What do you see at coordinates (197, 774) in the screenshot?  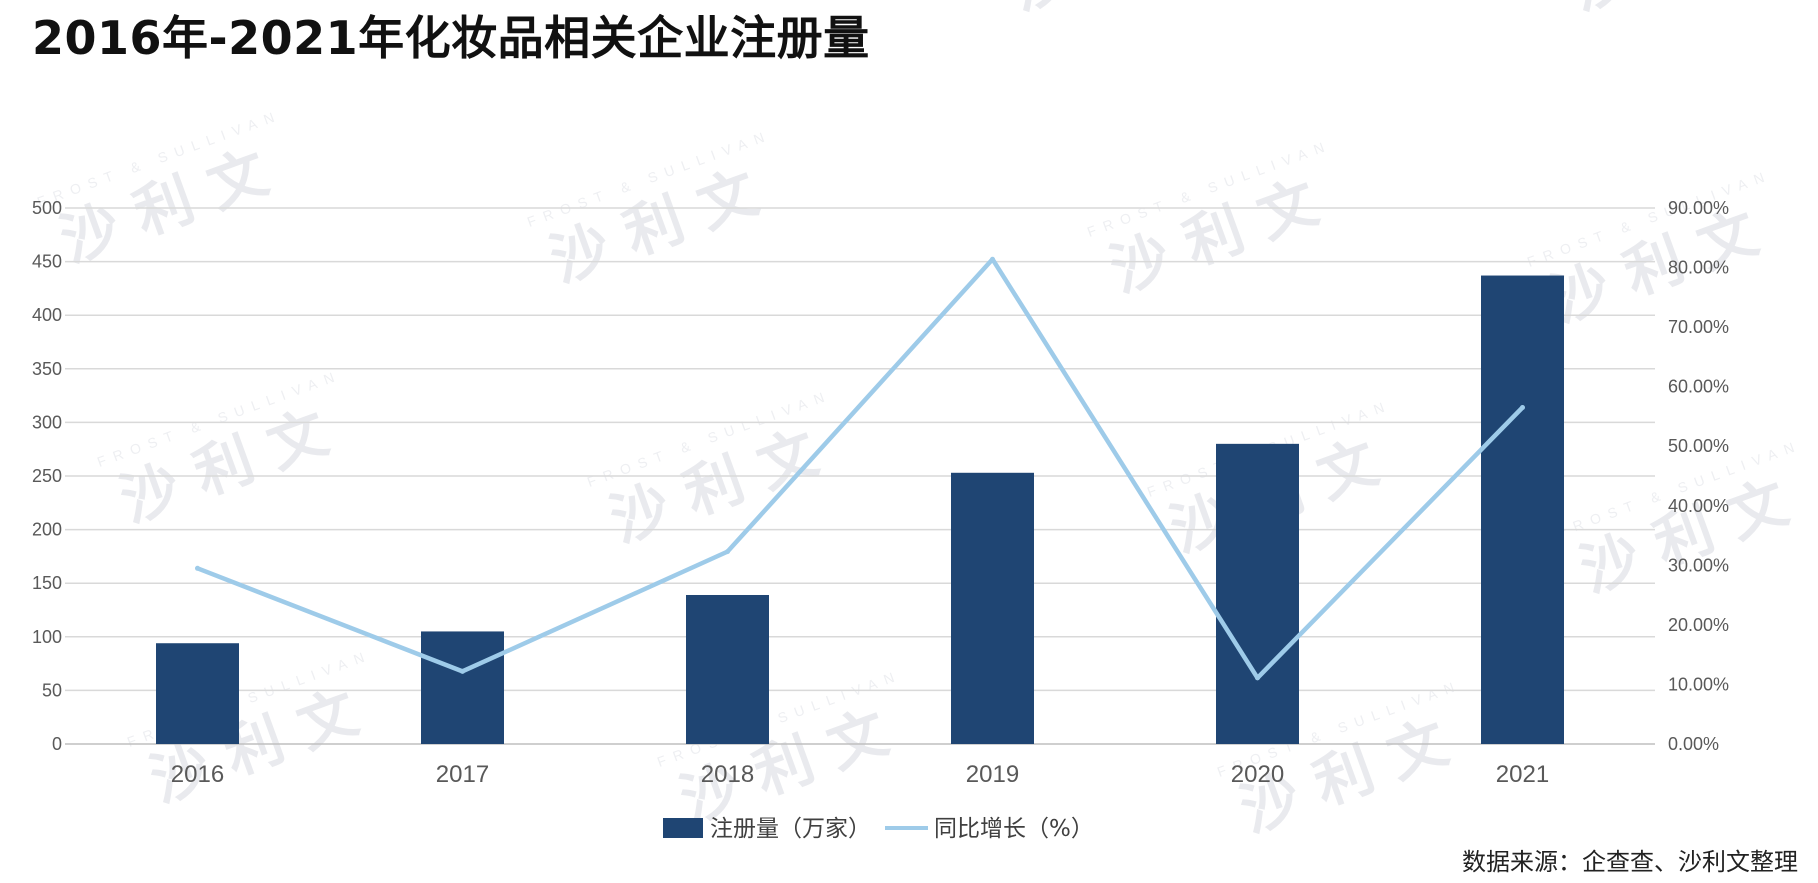 I see `x-tick-label: 2016` at bounding box center [197, 774].